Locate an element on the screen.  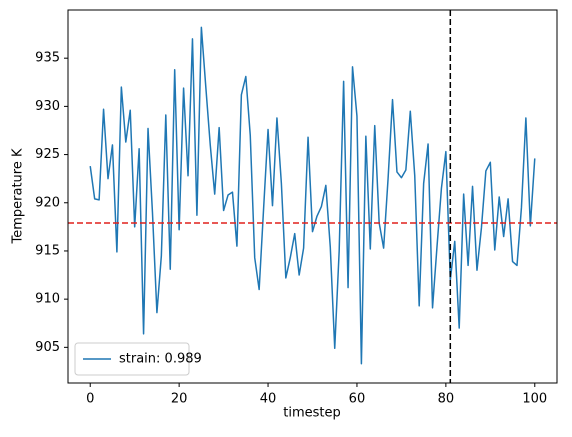
y-tick-label: 920 is located at coordinates (47, 202).